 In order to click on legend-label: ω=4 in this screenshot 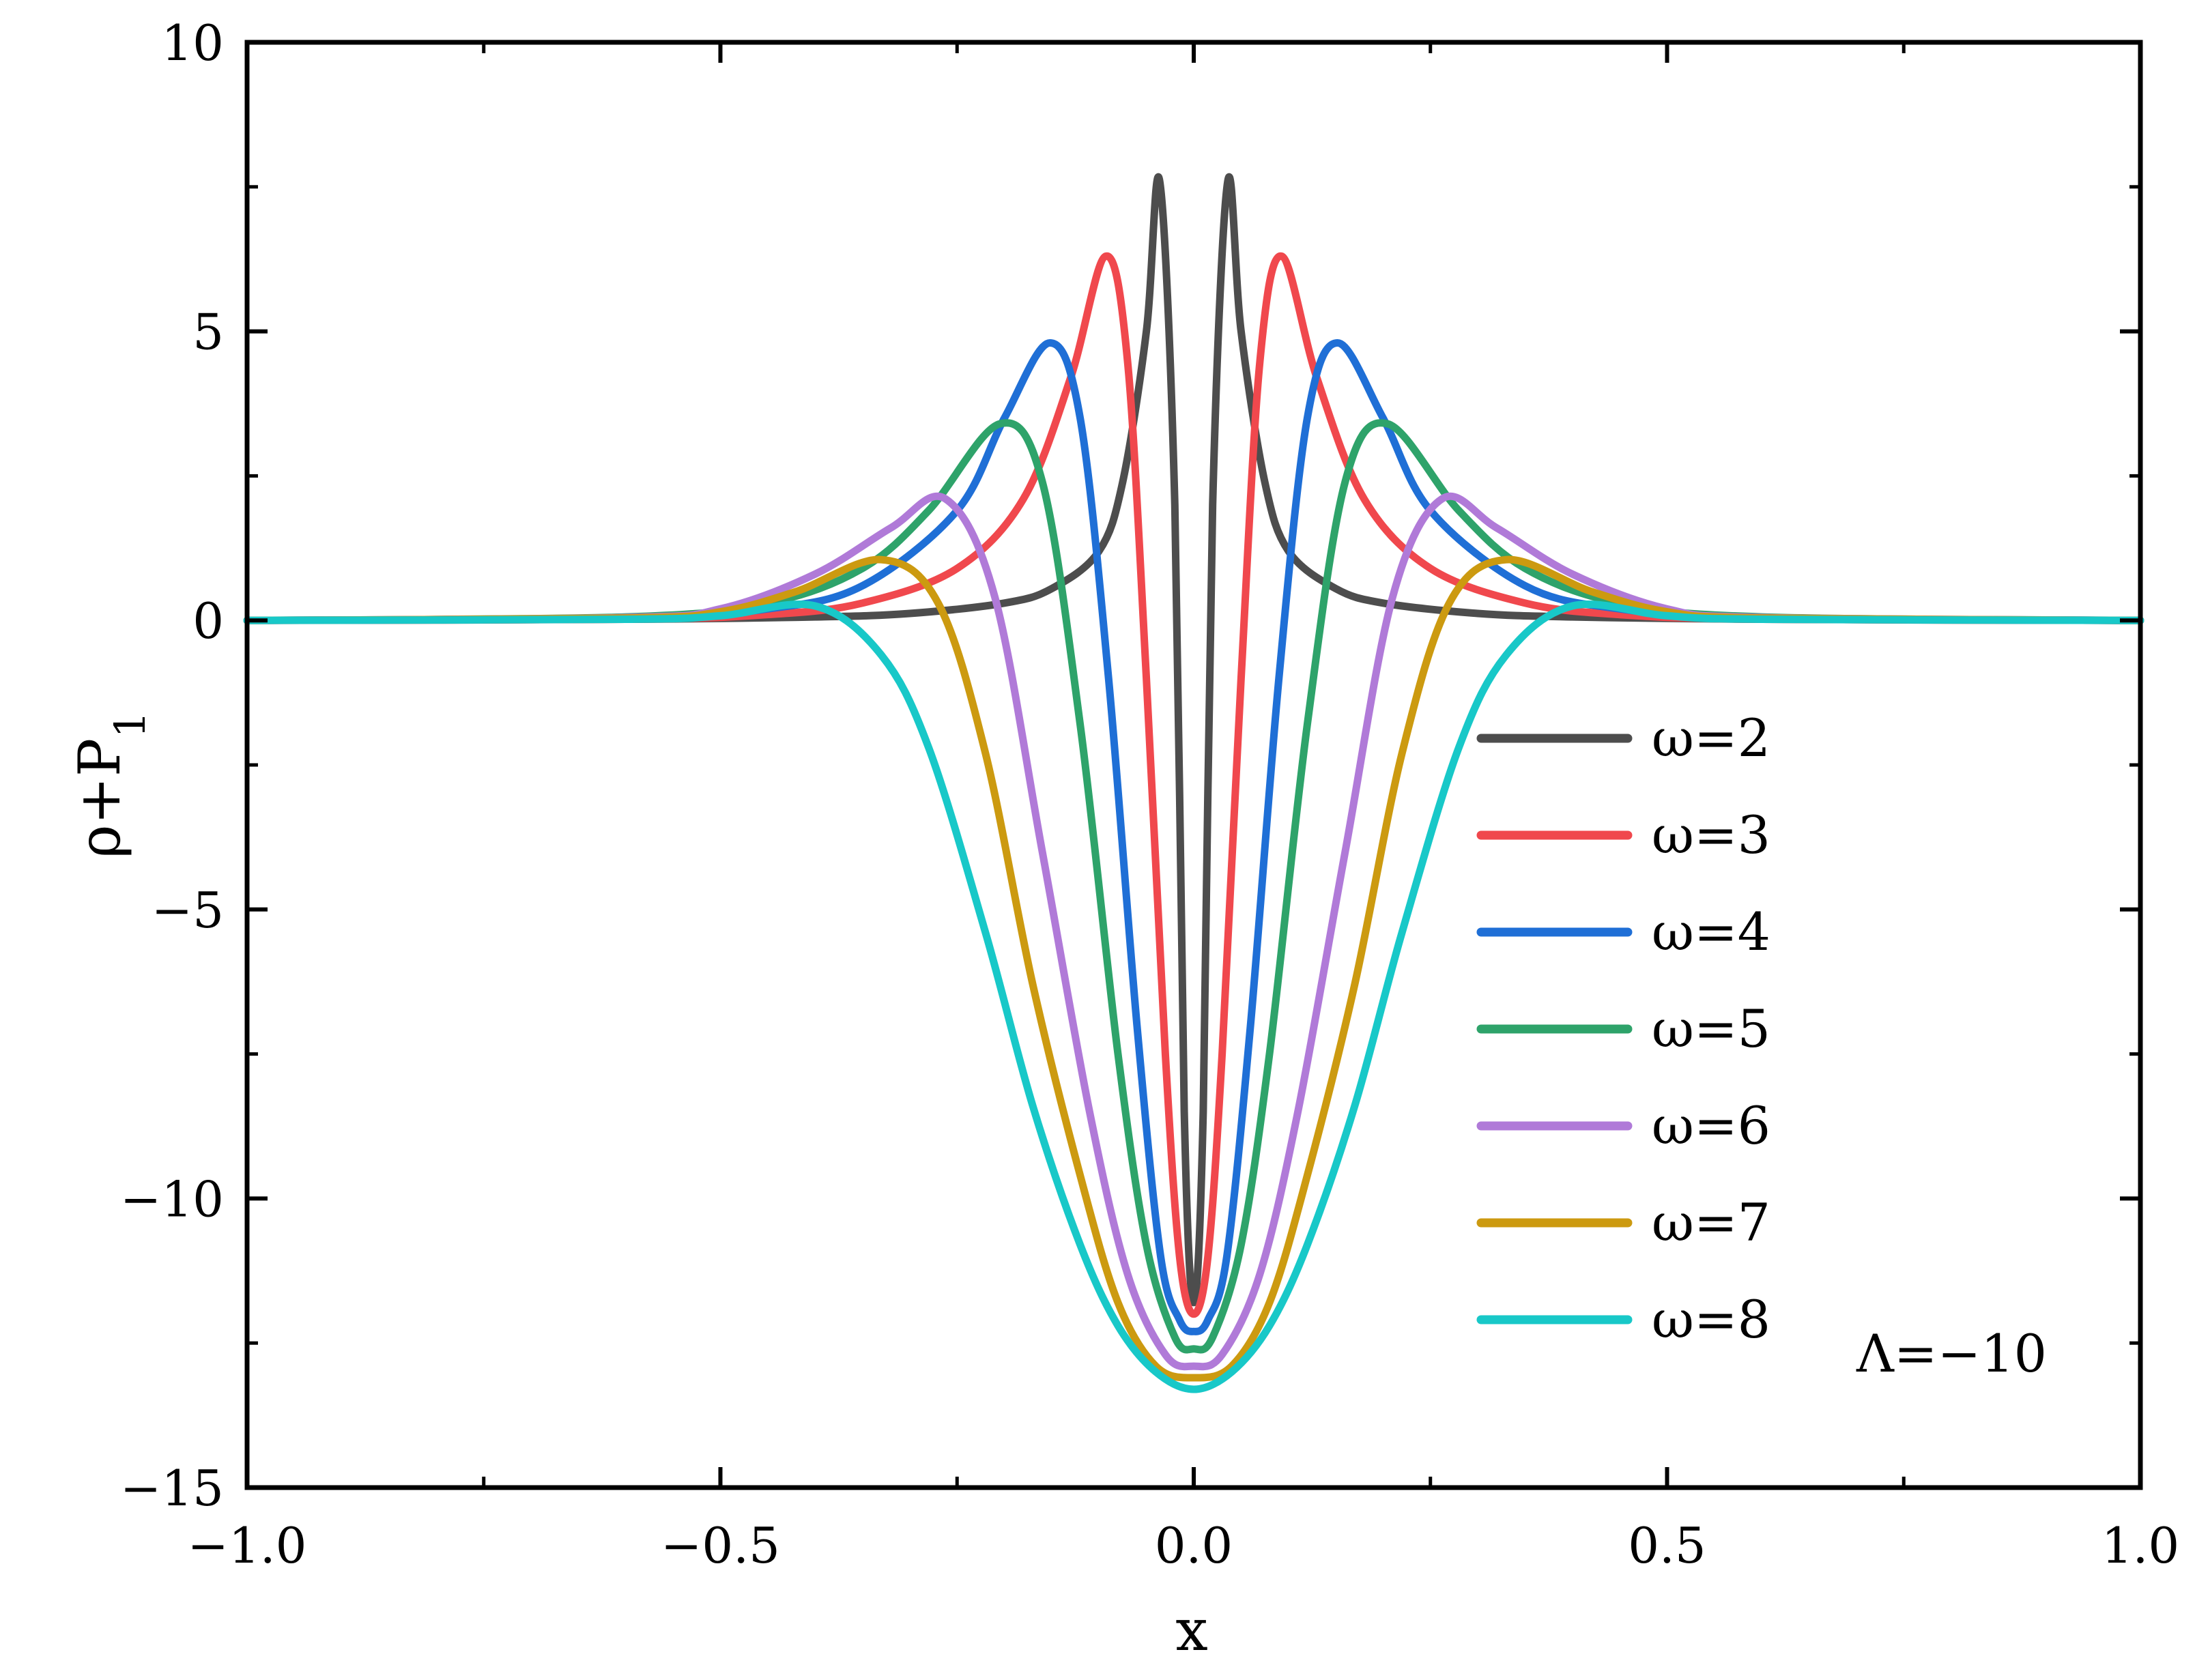, I will do `click(1711, 931)`.